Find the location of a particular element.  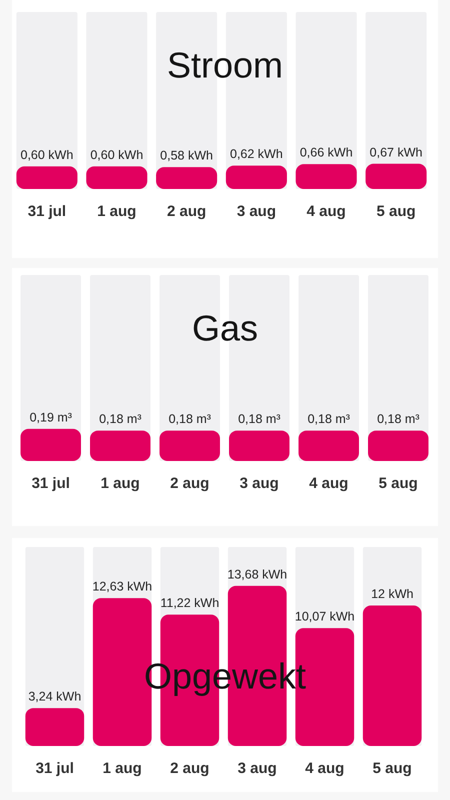

data-label: 0,62 kWh is located at coordinates (256, 154).